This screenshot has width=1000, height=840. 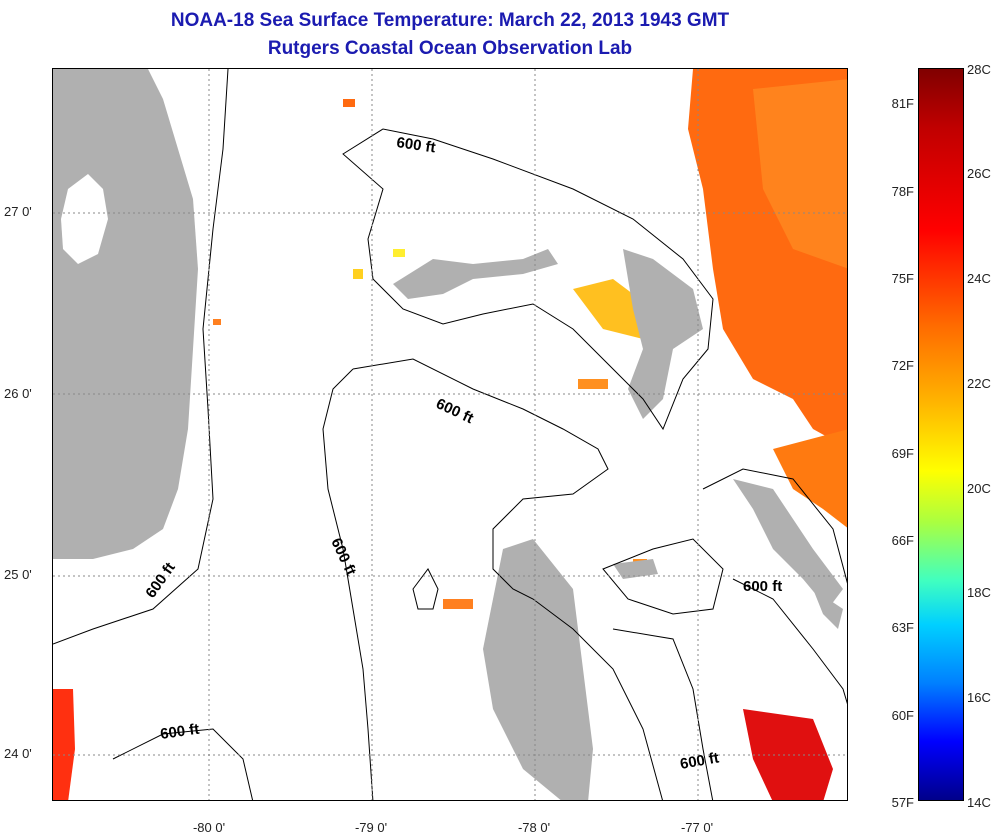 What do you see at coordinates (454, 411) in the screenshot?
I see `contour-label-central: 600 ft` at bounding box center [454, 411].